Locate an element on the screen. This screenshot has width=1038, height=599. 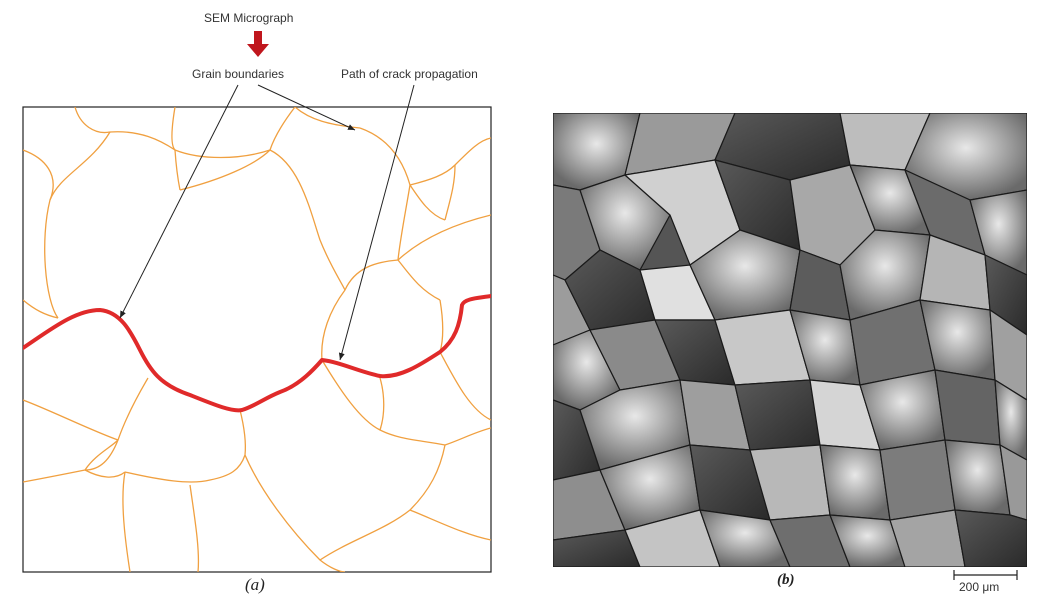
sem-down-arrow is located at coordinates (258, 44).